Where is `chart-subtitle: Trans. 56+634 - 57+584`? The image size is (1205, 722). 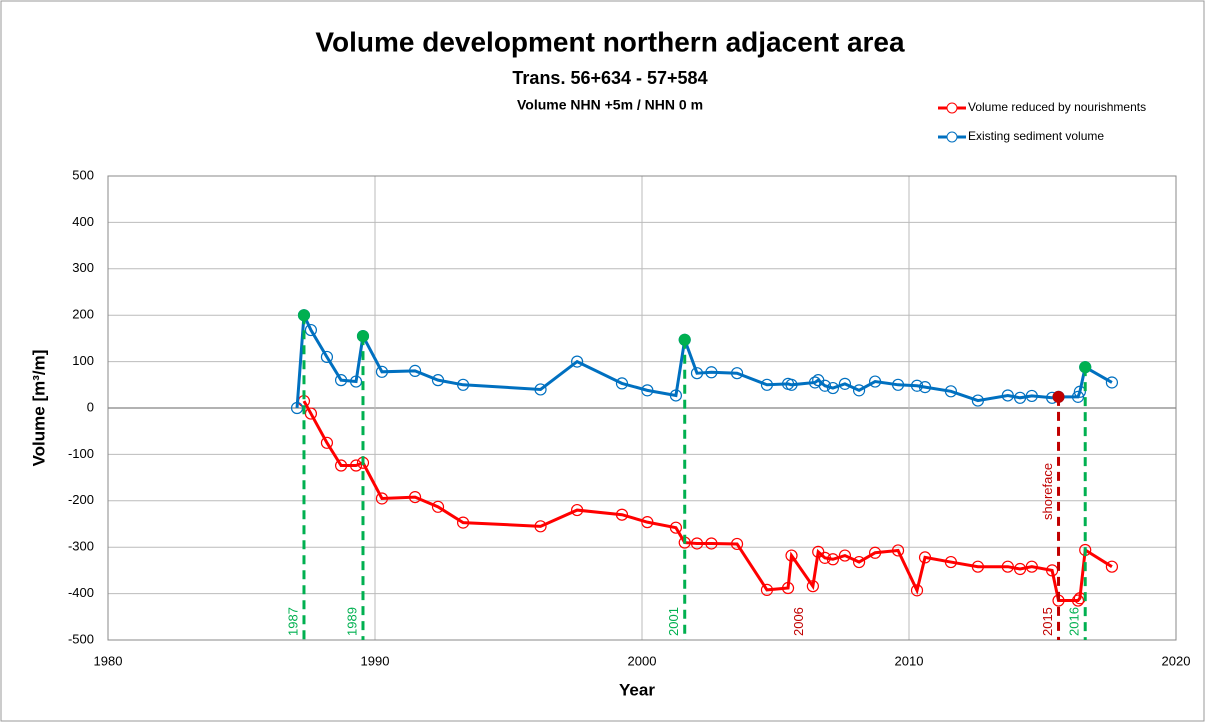
chart-subtitle: Trans. 56+634 - 57+584 is located at coordinates (609, 78).